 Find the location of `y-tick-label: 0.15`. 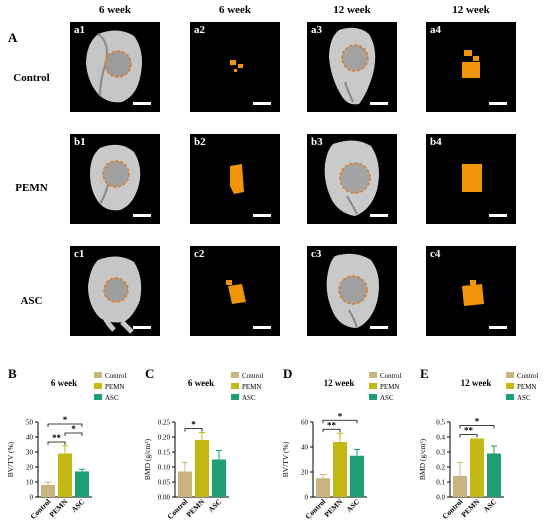

y-tick-label: 0.15 is located at coordinates (164, 453).